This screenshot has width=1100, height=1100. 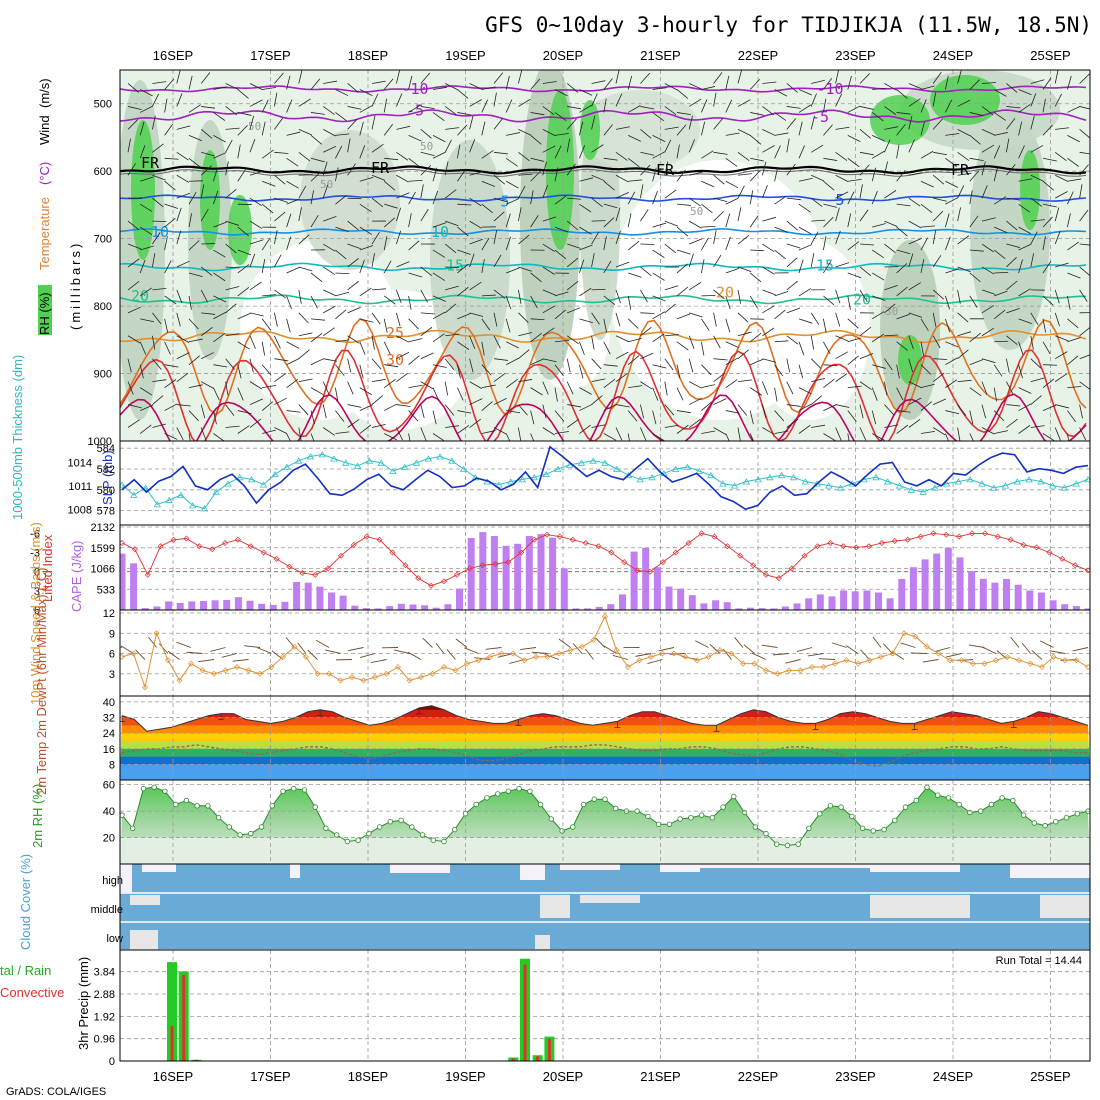 I want to click on bottom-date-label: 17SEP, so click(x=270, y=1076).